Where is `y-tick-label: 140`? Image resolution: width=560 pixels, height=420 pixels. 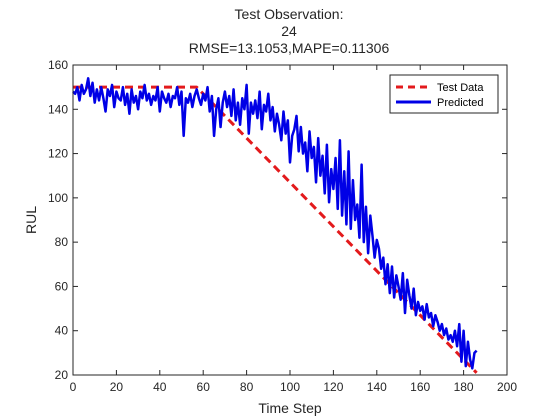
y-tick-label: 140 is located at coordinates (58, 109).